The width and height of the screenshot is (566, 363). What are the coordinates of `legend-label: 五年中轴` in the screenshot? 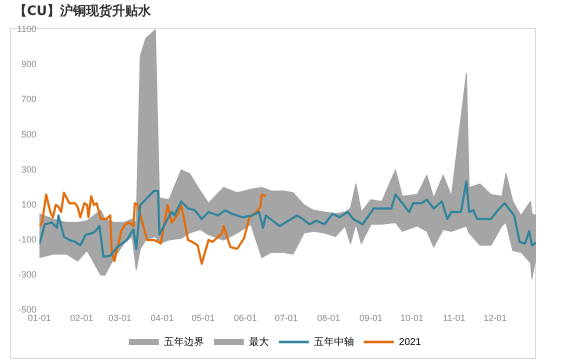 It's located at (334, 342).